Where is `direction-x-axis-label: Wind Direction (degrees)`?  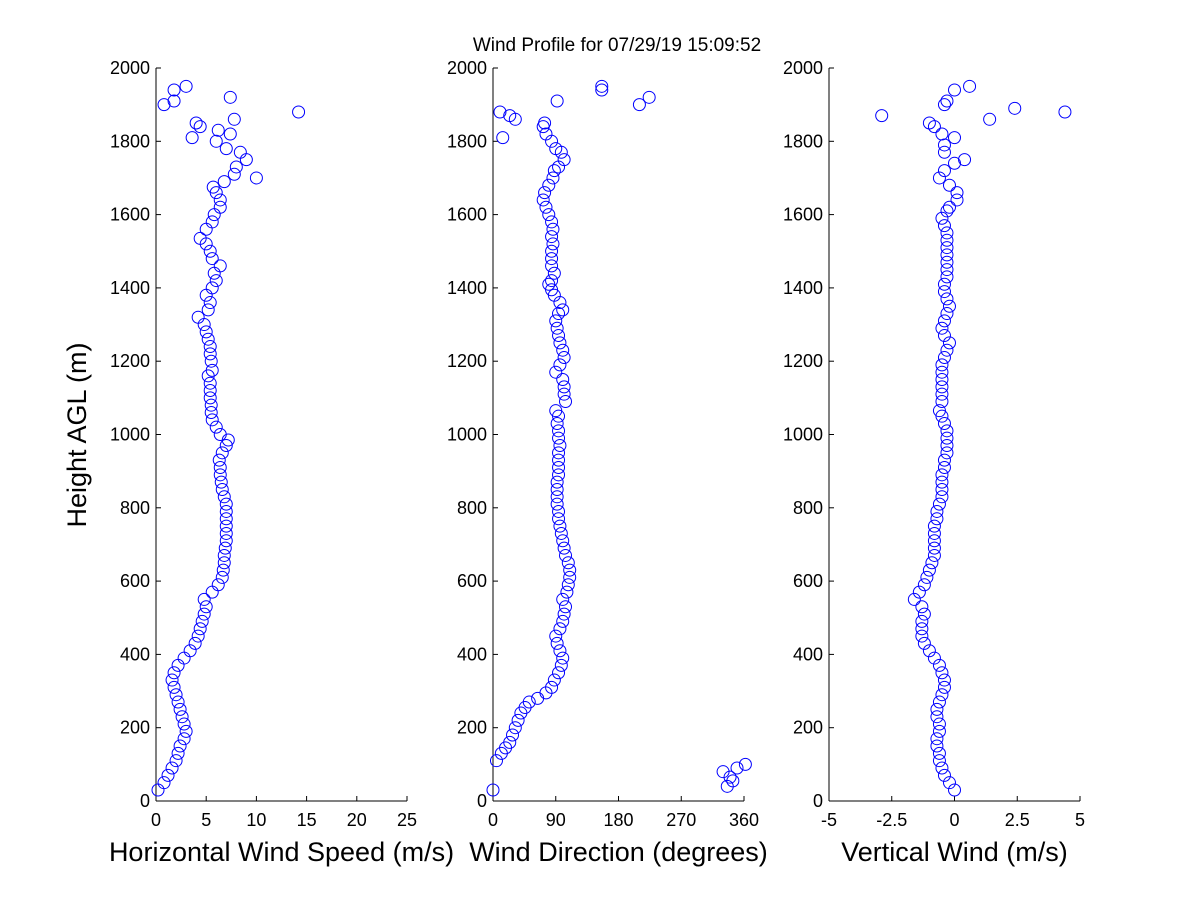 direction-x-axis-label: Wind Direction (degrees) is located at coordinates (618, 852).